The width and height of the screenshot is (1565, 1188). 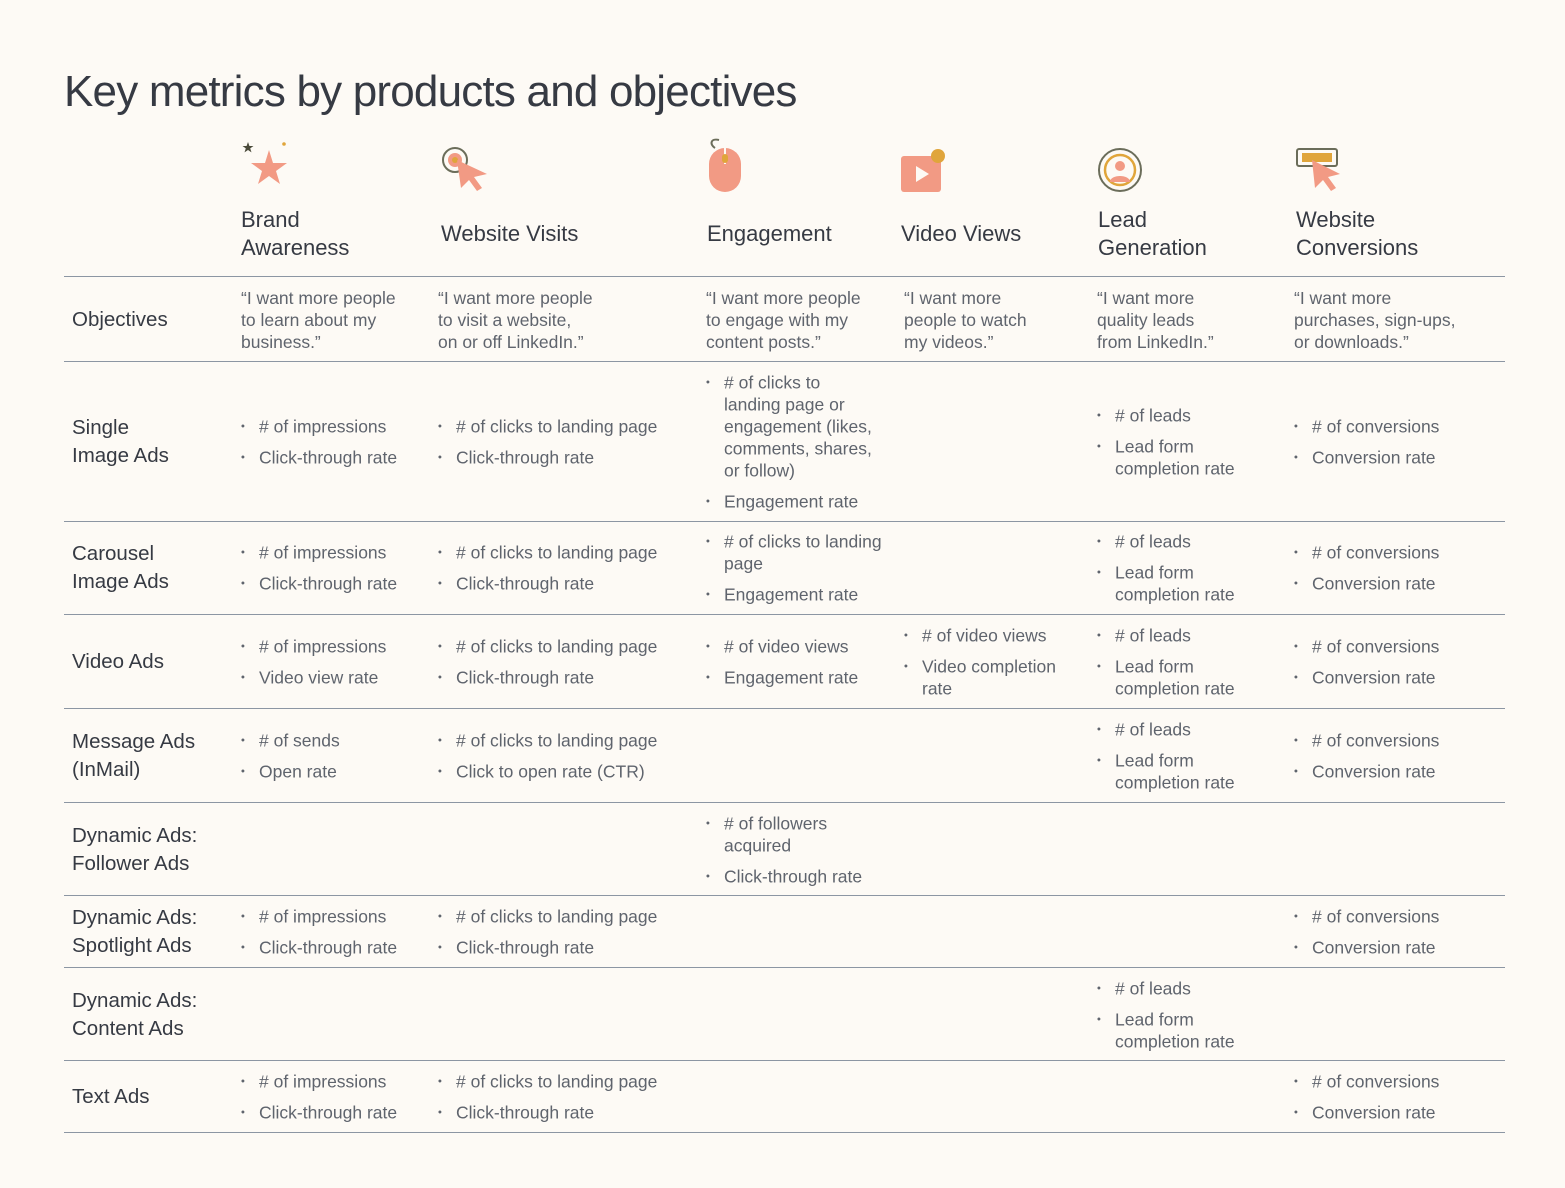 I want to click on metric-list: # of video views Video completion rate, so click(x=994, y=662).